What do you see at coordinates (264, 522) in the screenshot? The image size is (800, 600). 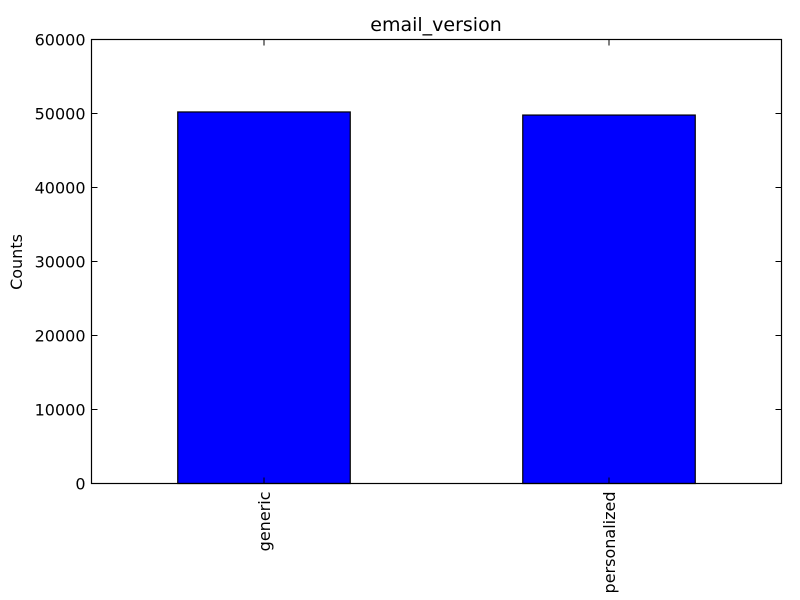 I see `x-tick-label-generic: generic` at bounding box center [264, 522].